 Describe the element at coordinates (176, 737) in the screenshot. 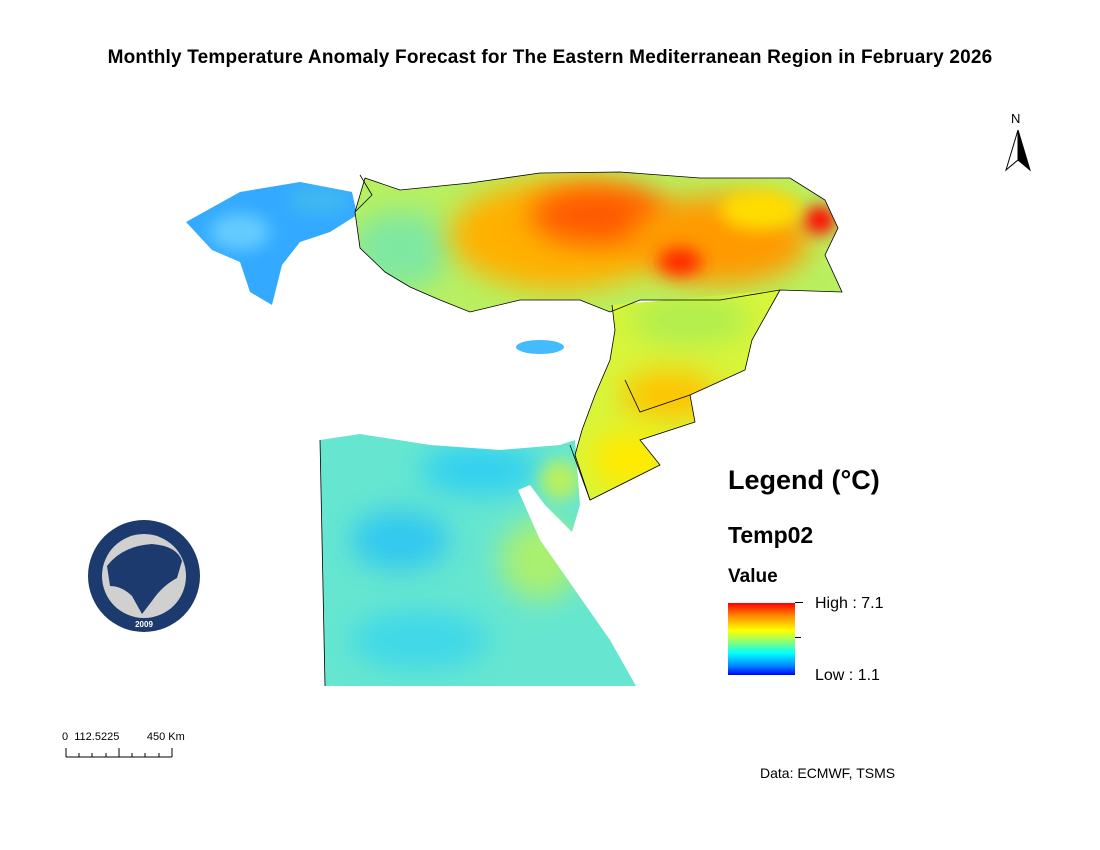

I see `scale-unit: Km` at that location.